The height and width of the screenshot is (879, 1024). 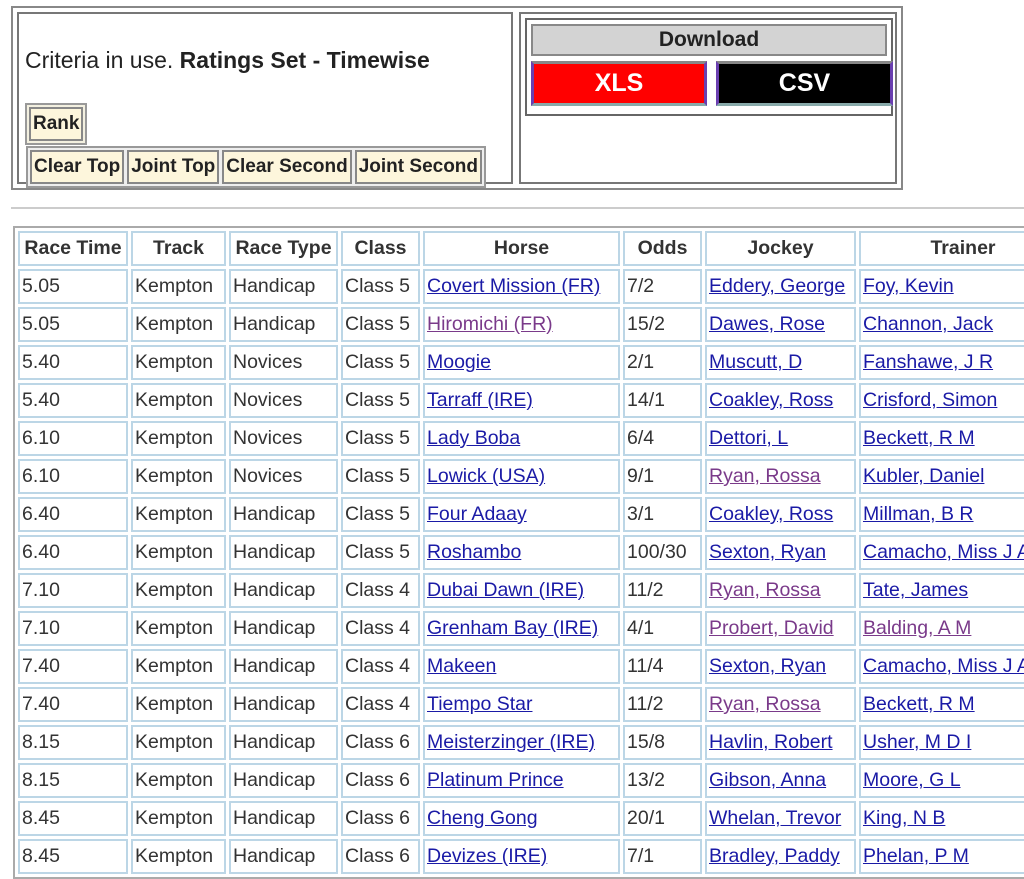 What do you see at coordinates (917, 628) in the screenshot?
I see `trainer-link: Balding, A M` at bounding box center [917, 628].